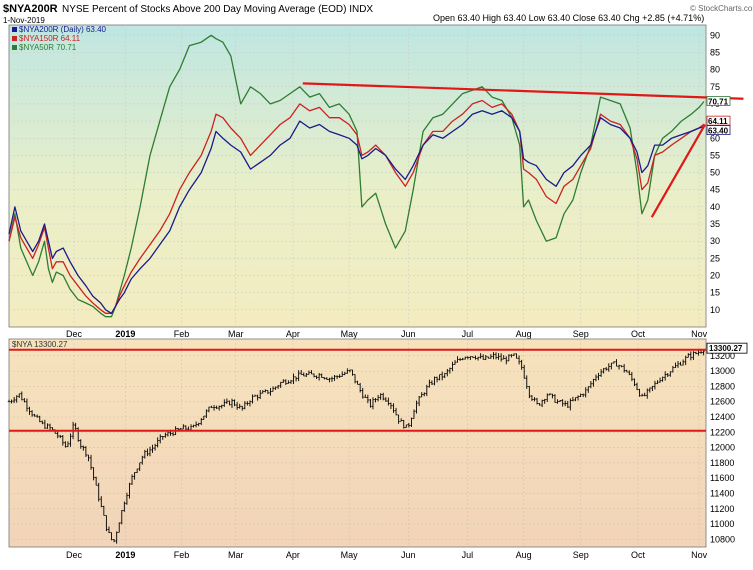 The width and height of the screenshot is (753, 570). What do you see at coordinates (726, 348) in the screenshot?
I see `nya-last-text: 13300.27` at bounding box center [726, 348].